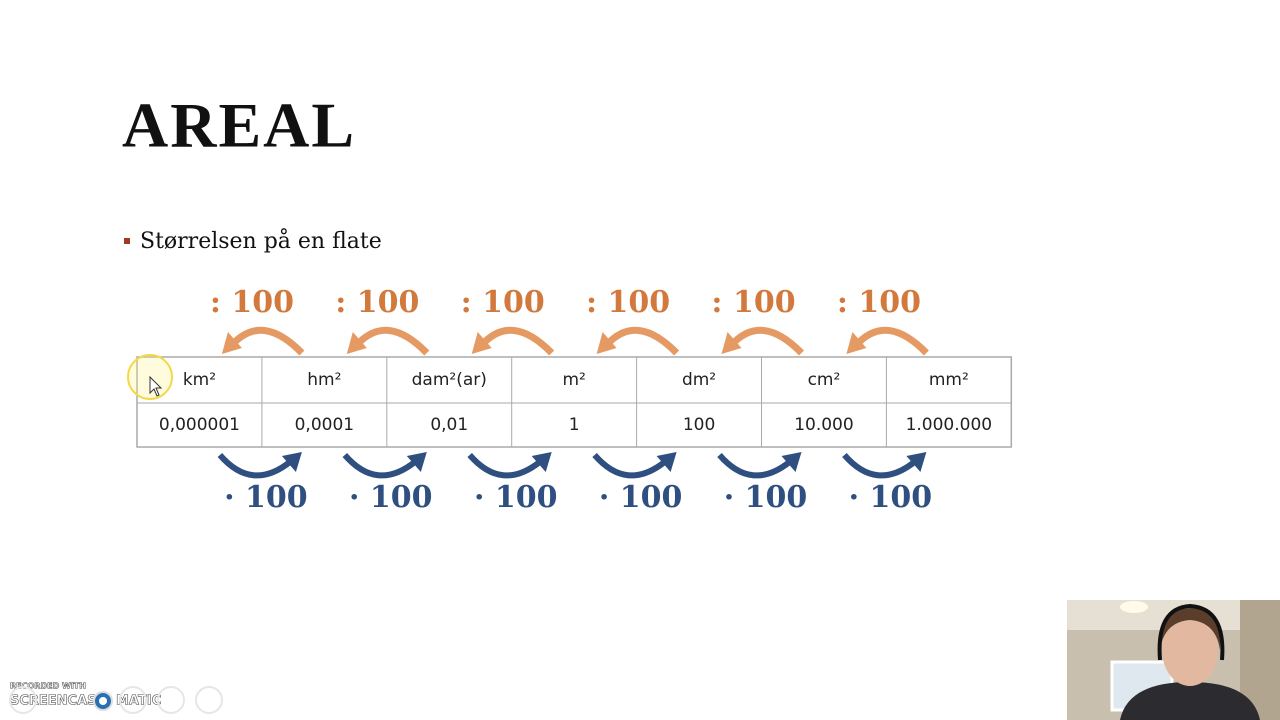 The height and width of the screenshot is (720, 1280). What do you see at coordinates (239, 125) in the screenshot?
I see `slide-title: AREAL` at bounding box center [239, 125].